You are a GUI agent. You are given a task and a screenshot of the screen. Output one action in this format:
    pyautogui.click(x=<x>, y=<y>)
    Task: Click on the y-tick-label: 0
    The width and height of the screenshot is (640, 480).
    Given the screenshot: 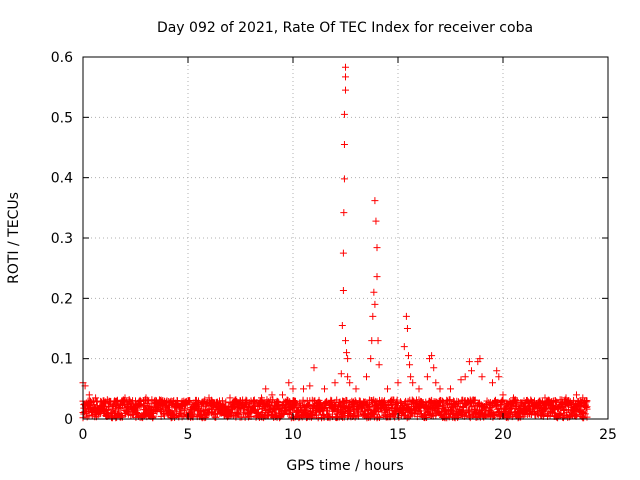 What is the action you would take?
    pyautogui.click(x=68, y=420)
    